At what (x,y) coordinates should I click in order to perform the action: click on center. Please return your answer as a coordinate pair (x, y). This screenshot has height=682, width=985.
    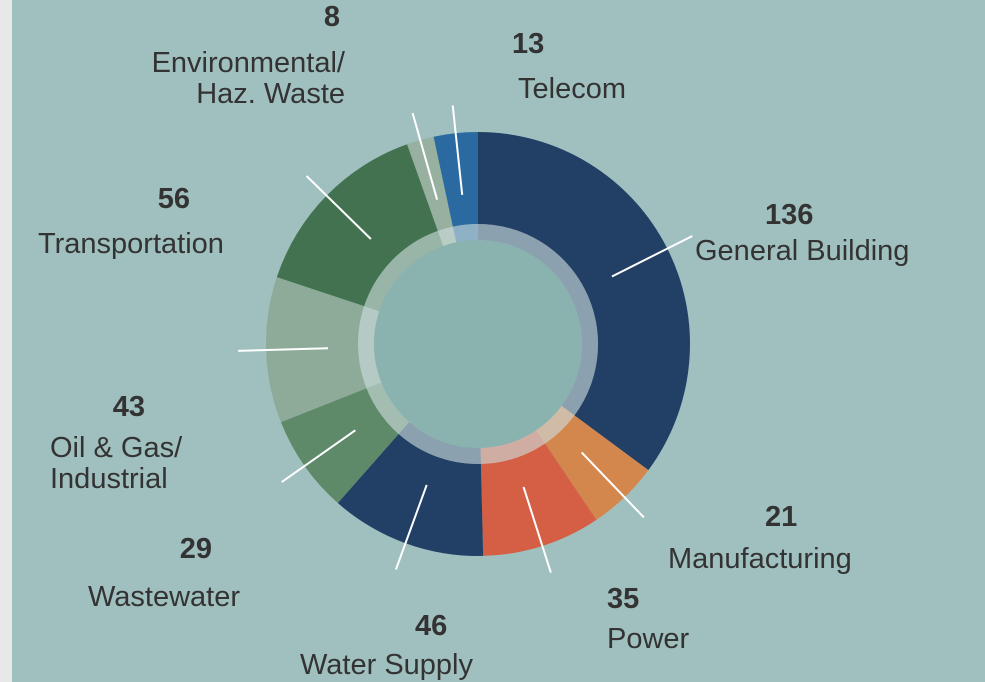
    Looking at the image, I should click on (478, 344).